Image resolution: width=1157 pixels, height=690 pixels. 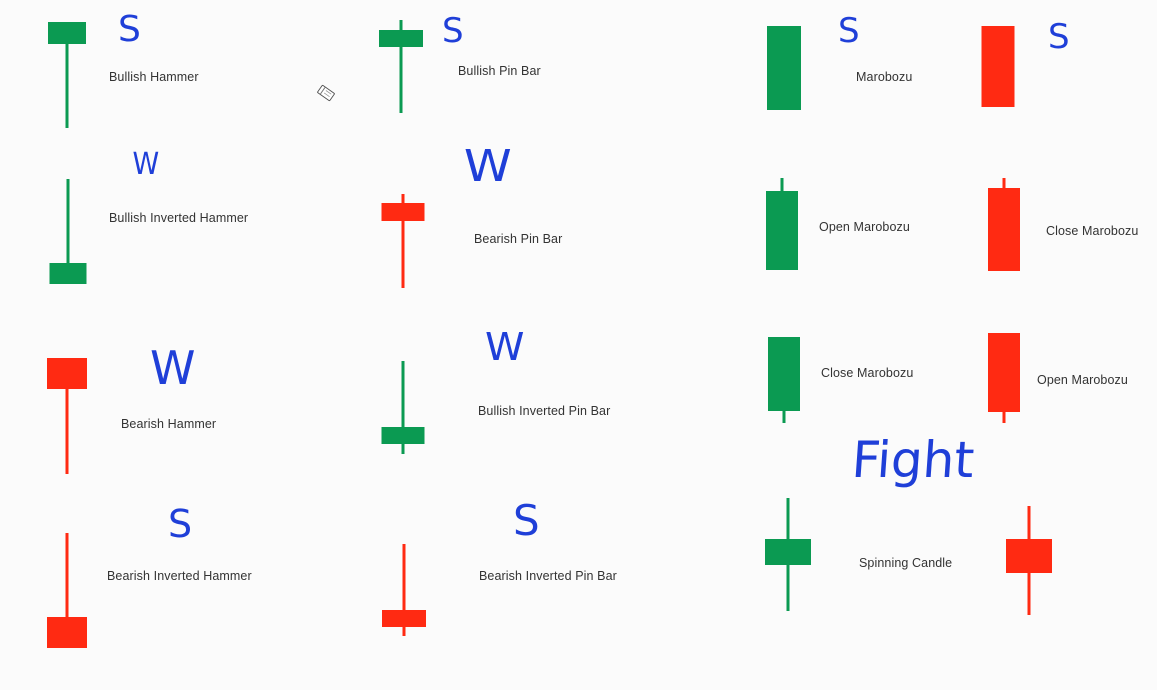 What do you see at coordinates (401, 38) in the screenshot?
I see `bullish-pin-bar-candle-body` at bounding box center [401, 38].